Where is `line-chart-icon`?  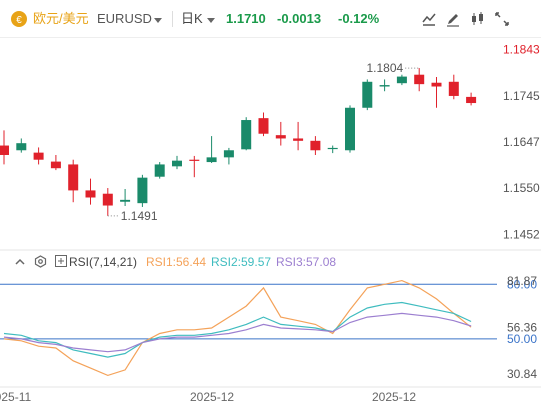 line-chart-icon is located at coordinates (429, 19).